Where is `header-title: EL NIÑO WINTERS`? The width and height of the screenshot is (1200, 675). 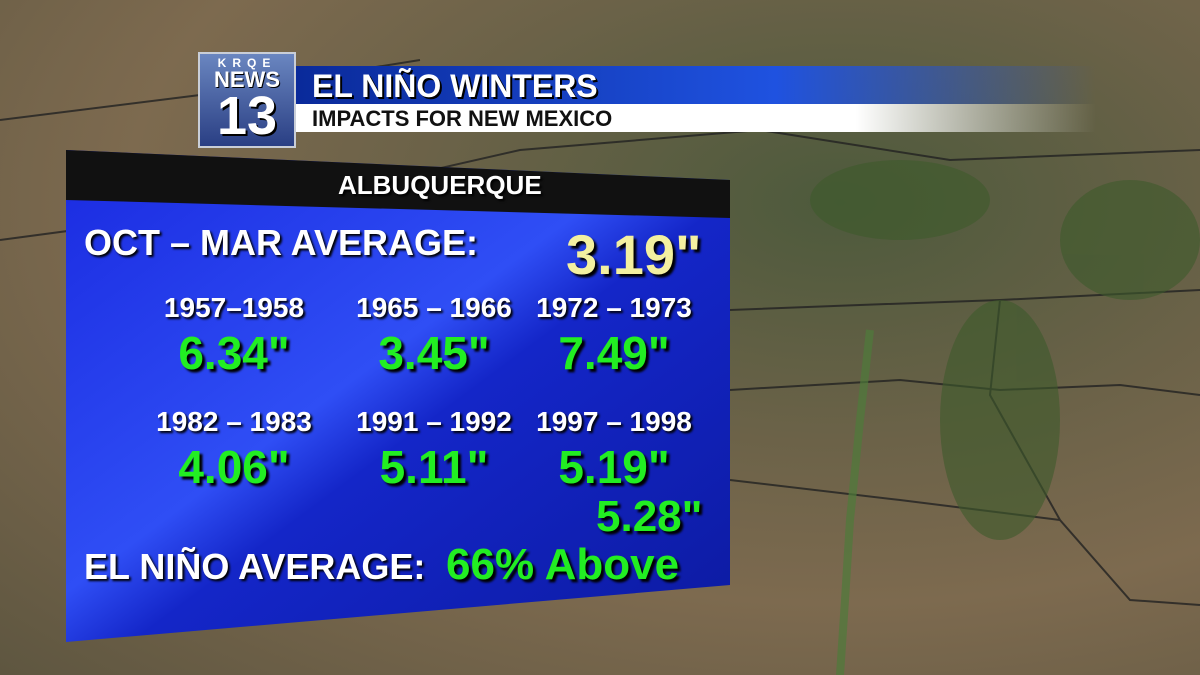
header-title: EL NIÑO WINTERS is located at coordinates (455, 86).